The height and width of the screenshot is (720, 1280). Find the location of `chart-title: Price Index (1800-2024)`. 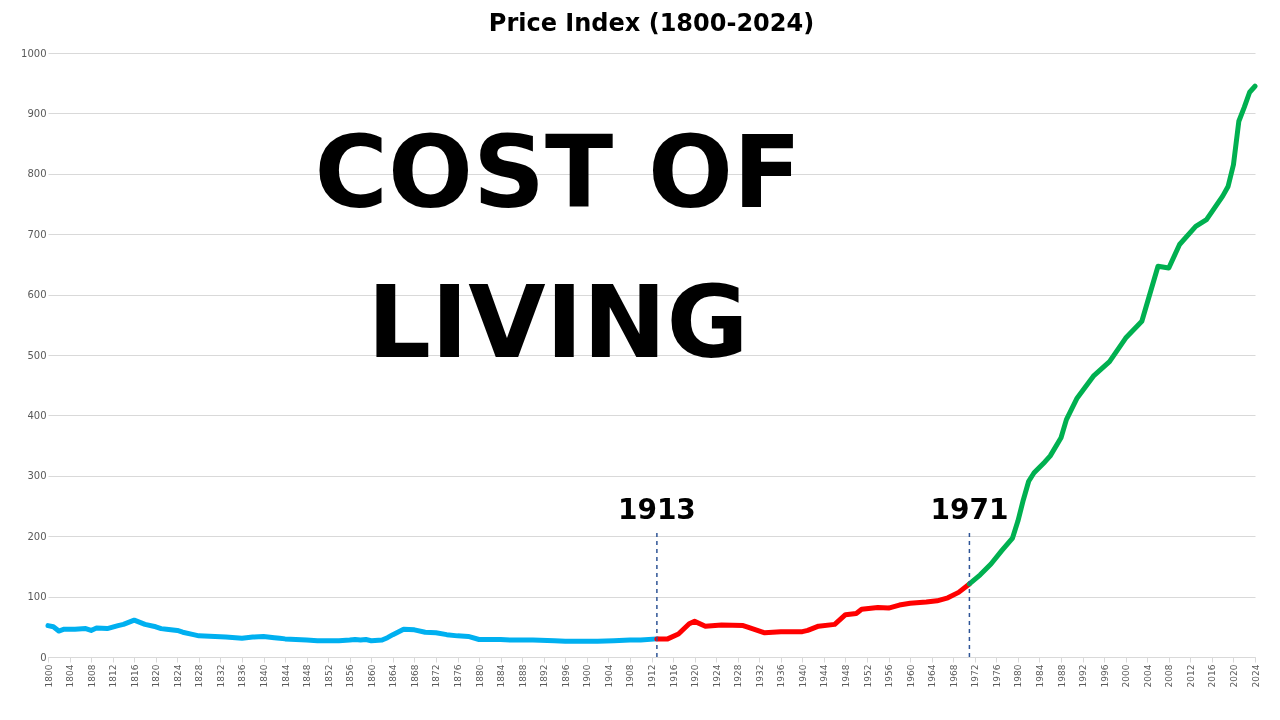

chart-title: Price Index (1800-2024) is located at coordinates (651, 23).